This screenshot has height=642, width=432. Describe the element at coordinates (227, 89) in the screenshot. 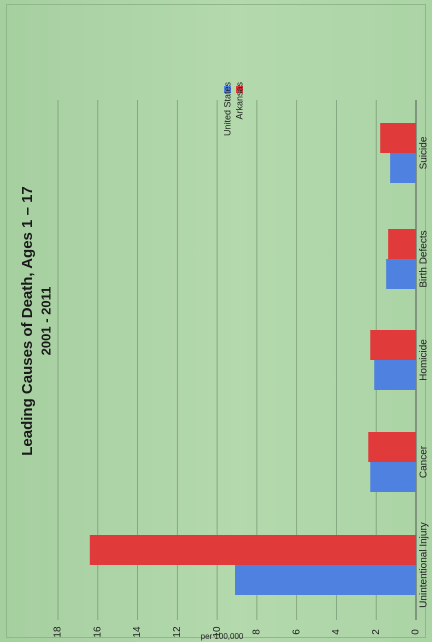

I see `legend-swatch-united-states` at that location.